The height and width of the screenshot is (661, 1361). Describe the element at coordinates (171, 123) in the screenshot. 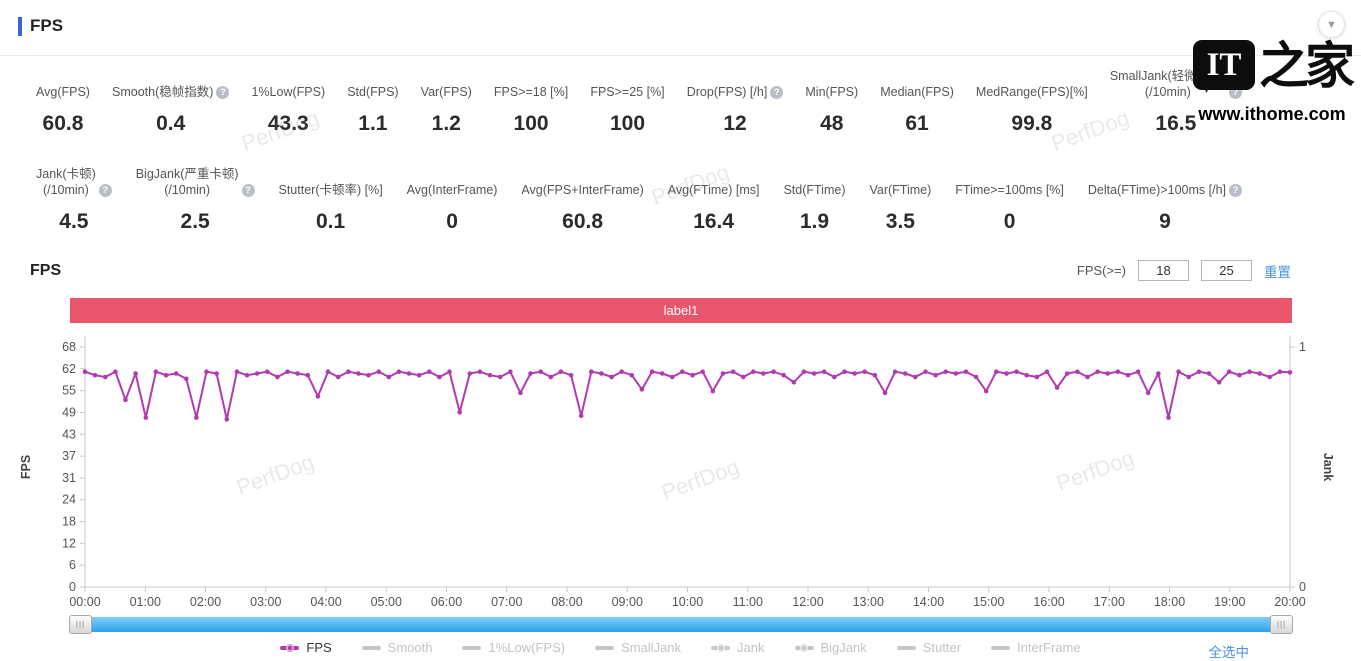

I see `stat-value: 0.4` at that location.